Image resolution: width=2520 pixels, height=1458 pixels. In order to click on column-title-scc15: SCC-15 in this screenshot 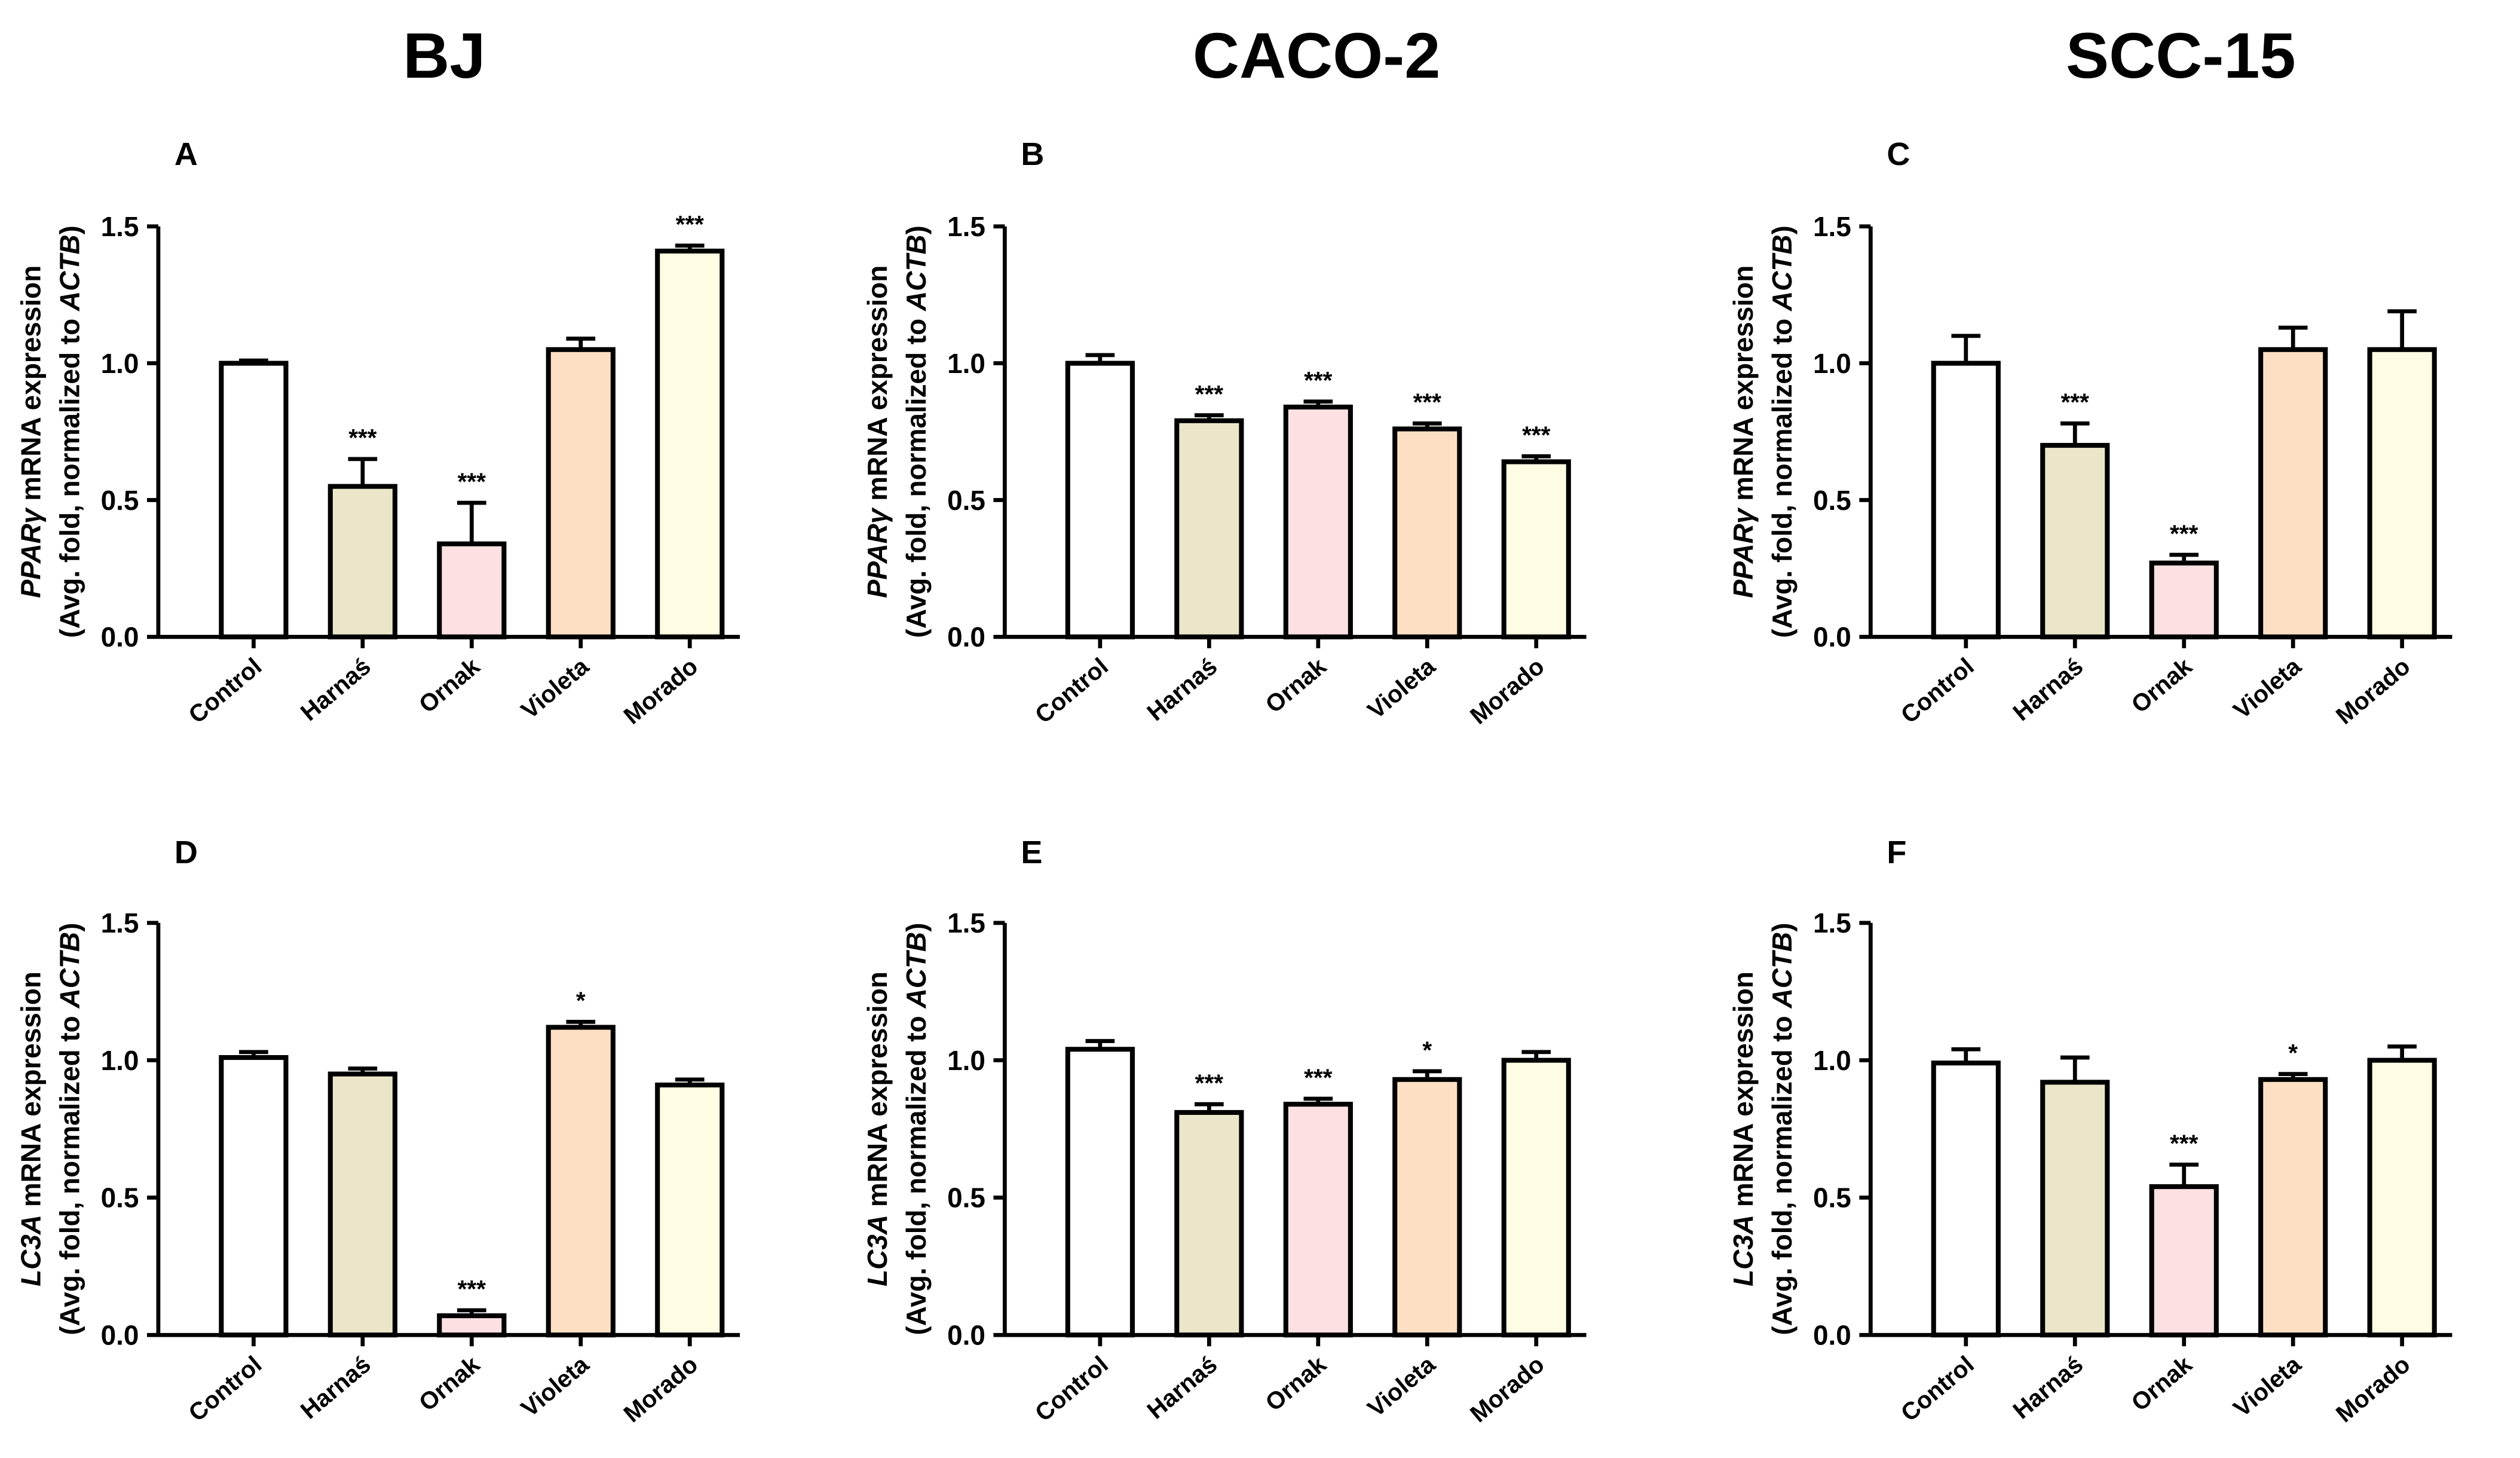, I will do `click(2181, 55)`.